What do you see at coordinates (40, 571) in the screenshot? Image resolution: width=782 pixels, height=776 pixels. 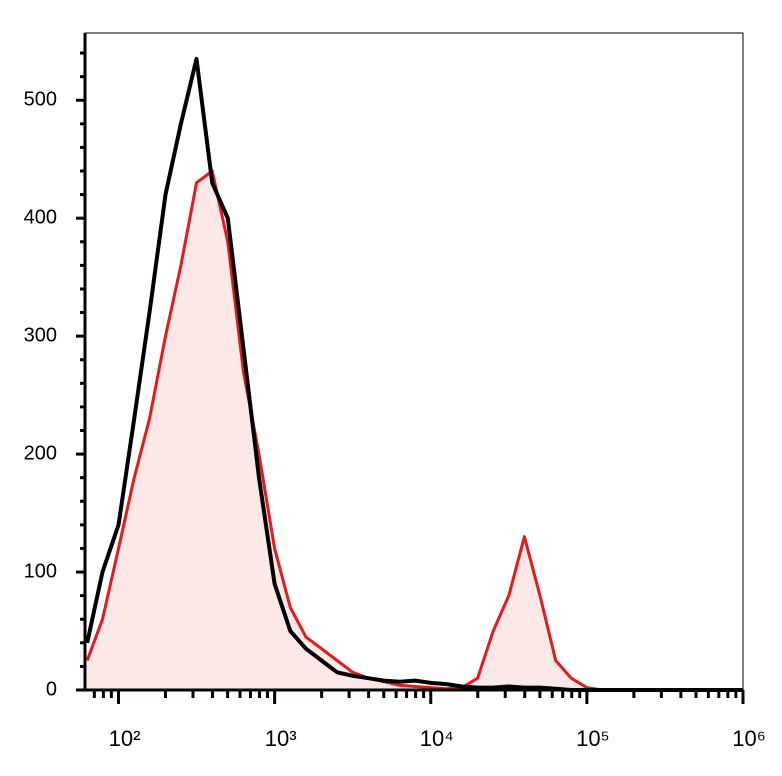 I see `y-tick-label: 100` at bounding box center [40, 571].